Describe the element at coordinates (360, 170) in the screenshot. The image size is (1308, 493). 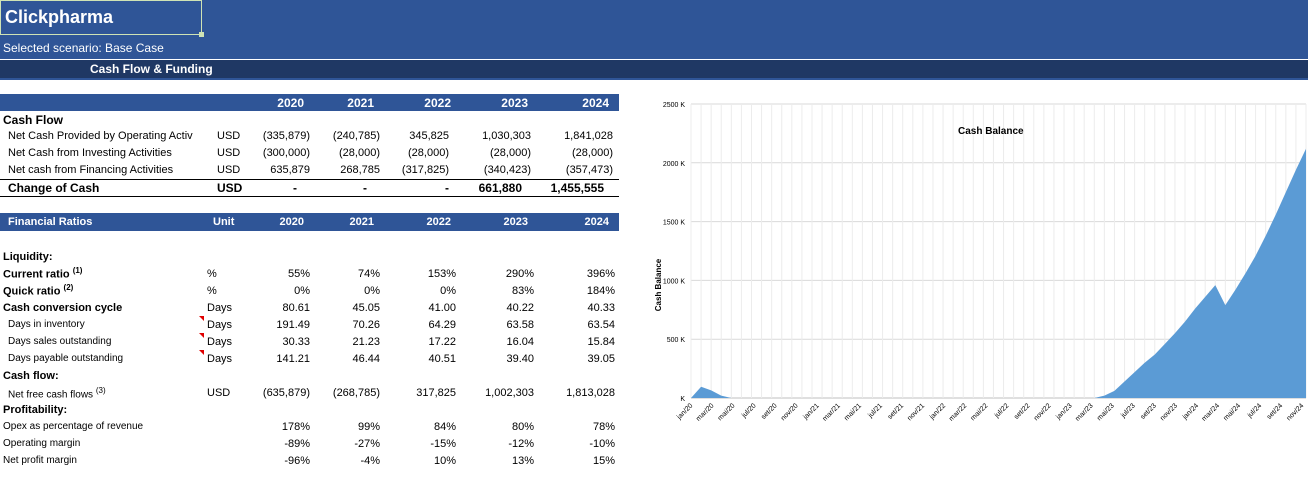
I see `cf-value: 268,785` at that location.